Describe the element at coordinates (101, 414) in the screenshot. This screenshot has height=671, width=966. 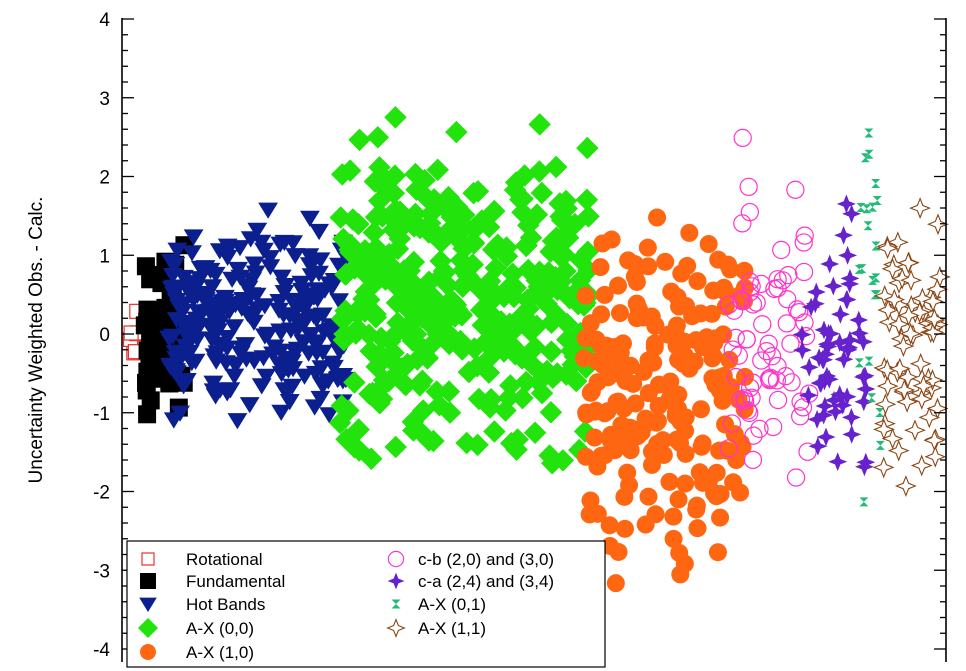
I see `y-tick-label: -1` at that location.